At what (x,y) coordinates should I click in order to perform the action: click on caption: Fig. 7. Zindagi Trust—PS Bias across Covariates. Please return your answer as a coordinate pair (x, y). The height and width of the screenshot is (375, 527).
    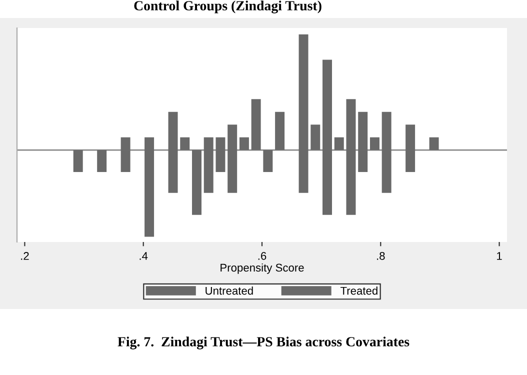
    Looking at the image, I should click on (264, 343).